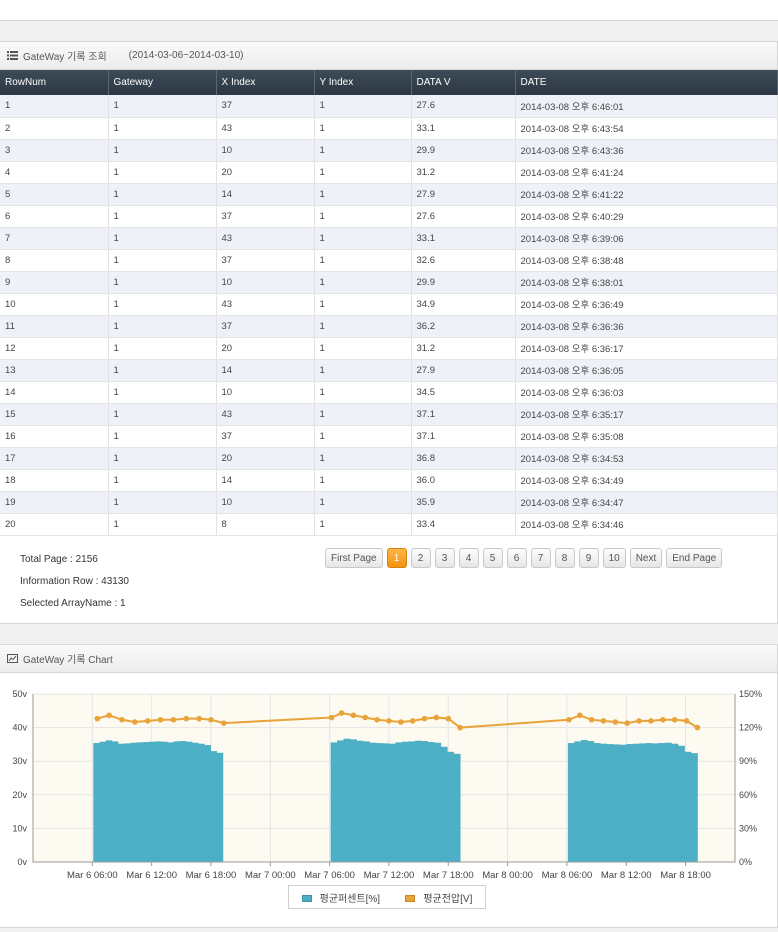 The width and height of the screenshot is (778, 932). What do you see at coordinates (389, 348) in the screenshot?
I see `table-row: 12 1 20 1 31.2 2014-03-08 오후 6:36:17` at bounding box center [389, 348].